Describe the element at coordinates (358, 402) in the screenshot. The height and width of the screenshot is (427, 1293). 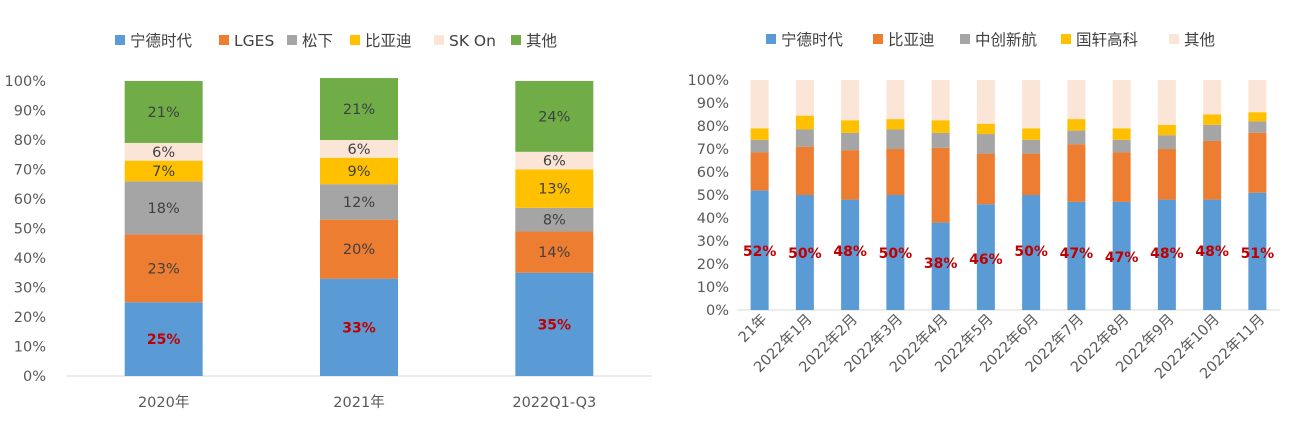
I see `x-tick-label: 2021年` at that location.